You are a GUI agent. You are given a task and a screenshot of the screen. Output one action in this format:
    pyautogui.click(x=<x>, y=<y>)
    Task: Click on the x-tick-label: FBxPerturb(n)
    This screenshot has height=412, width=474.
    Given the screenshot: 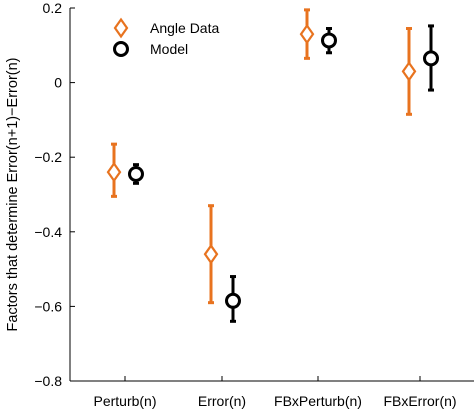 What is the action you would take?
    pyautogui.click(x=318, y=401)
    